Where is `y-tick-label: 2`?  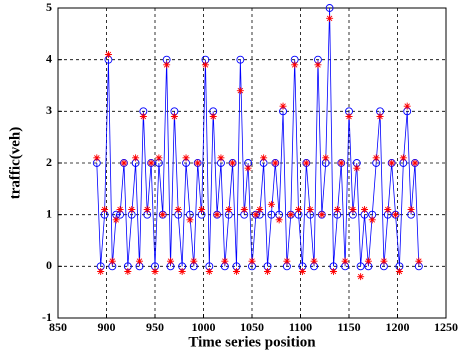 y-tick-label: 2 is located at coordinates (49, 162).